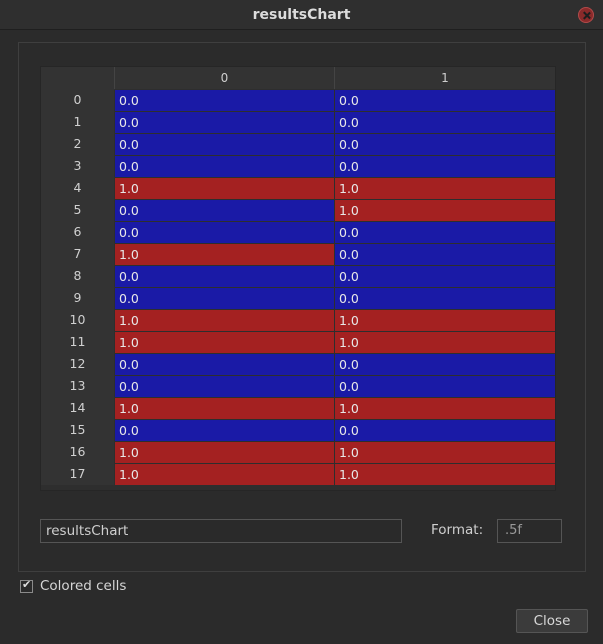 Image resolution: width=603 pixels, height=644 pixels. I want to click on row-header: 7, so click(77, 254).